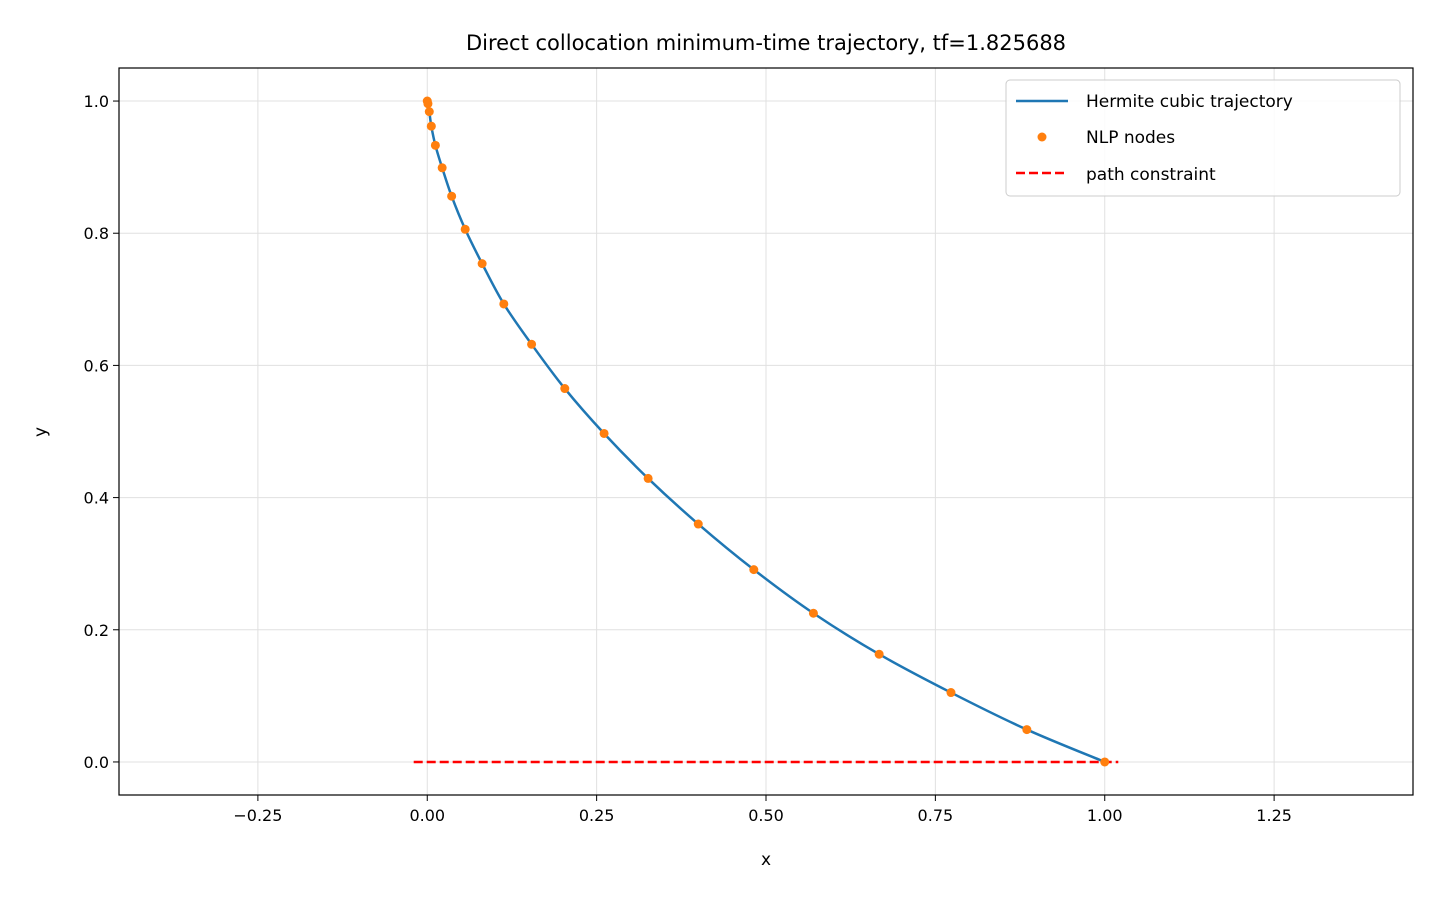 The height and width of the screenshot is (900, 1440). I want to click on y-tick-label: 0.8, so click(96, 233).